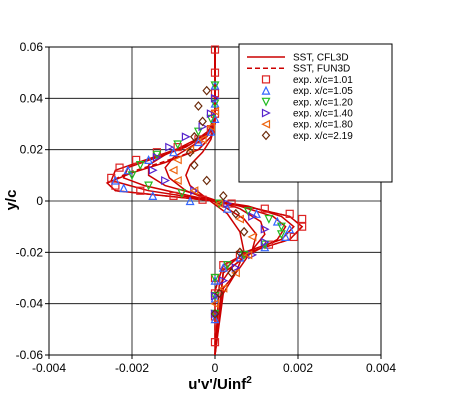  What do you see at coordinates (32, 47) in the screenshot?
I see `y-tick-label: 0.06` at bounding box center [32, 47].